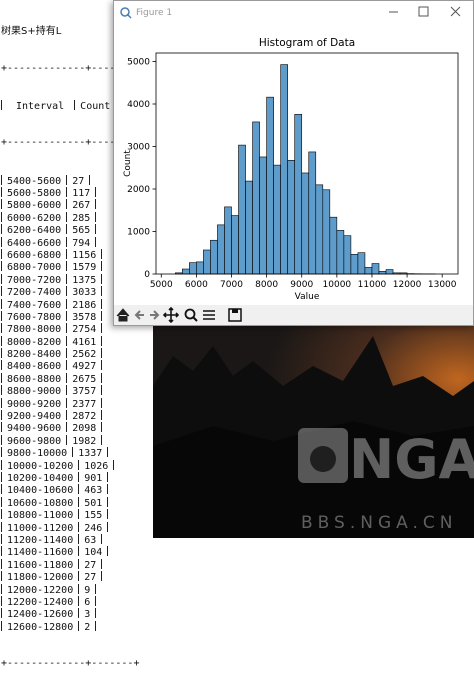 The height and width of the screenshot is (683, 474). Describe the element at coordinates (81, 218) in the screenshot. I see `count-cell: 285` at that location.